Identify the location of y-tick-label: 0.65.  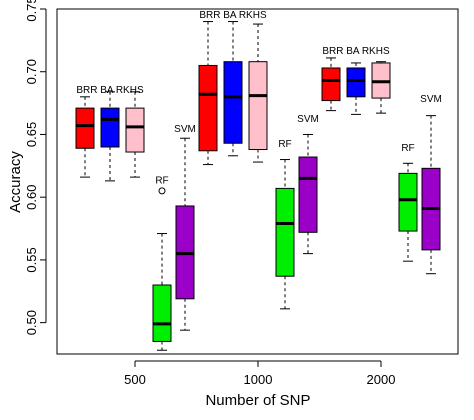
(31, 134).